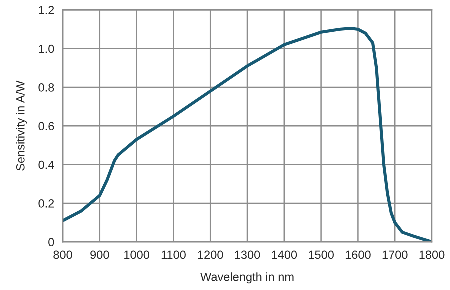  Describe the element at coordinates (247, 255) in the screenshot. I see `x-tick-label: 1300` at that location.